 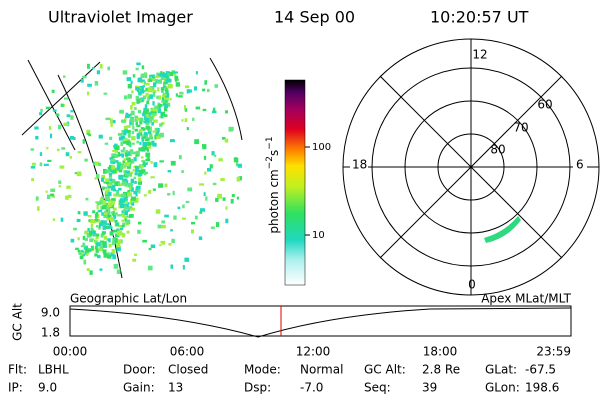 What do you see at coordinates (377, 388) in the screenshot?
I see `footer-key: Seq:` at bounding box center [377, 388].